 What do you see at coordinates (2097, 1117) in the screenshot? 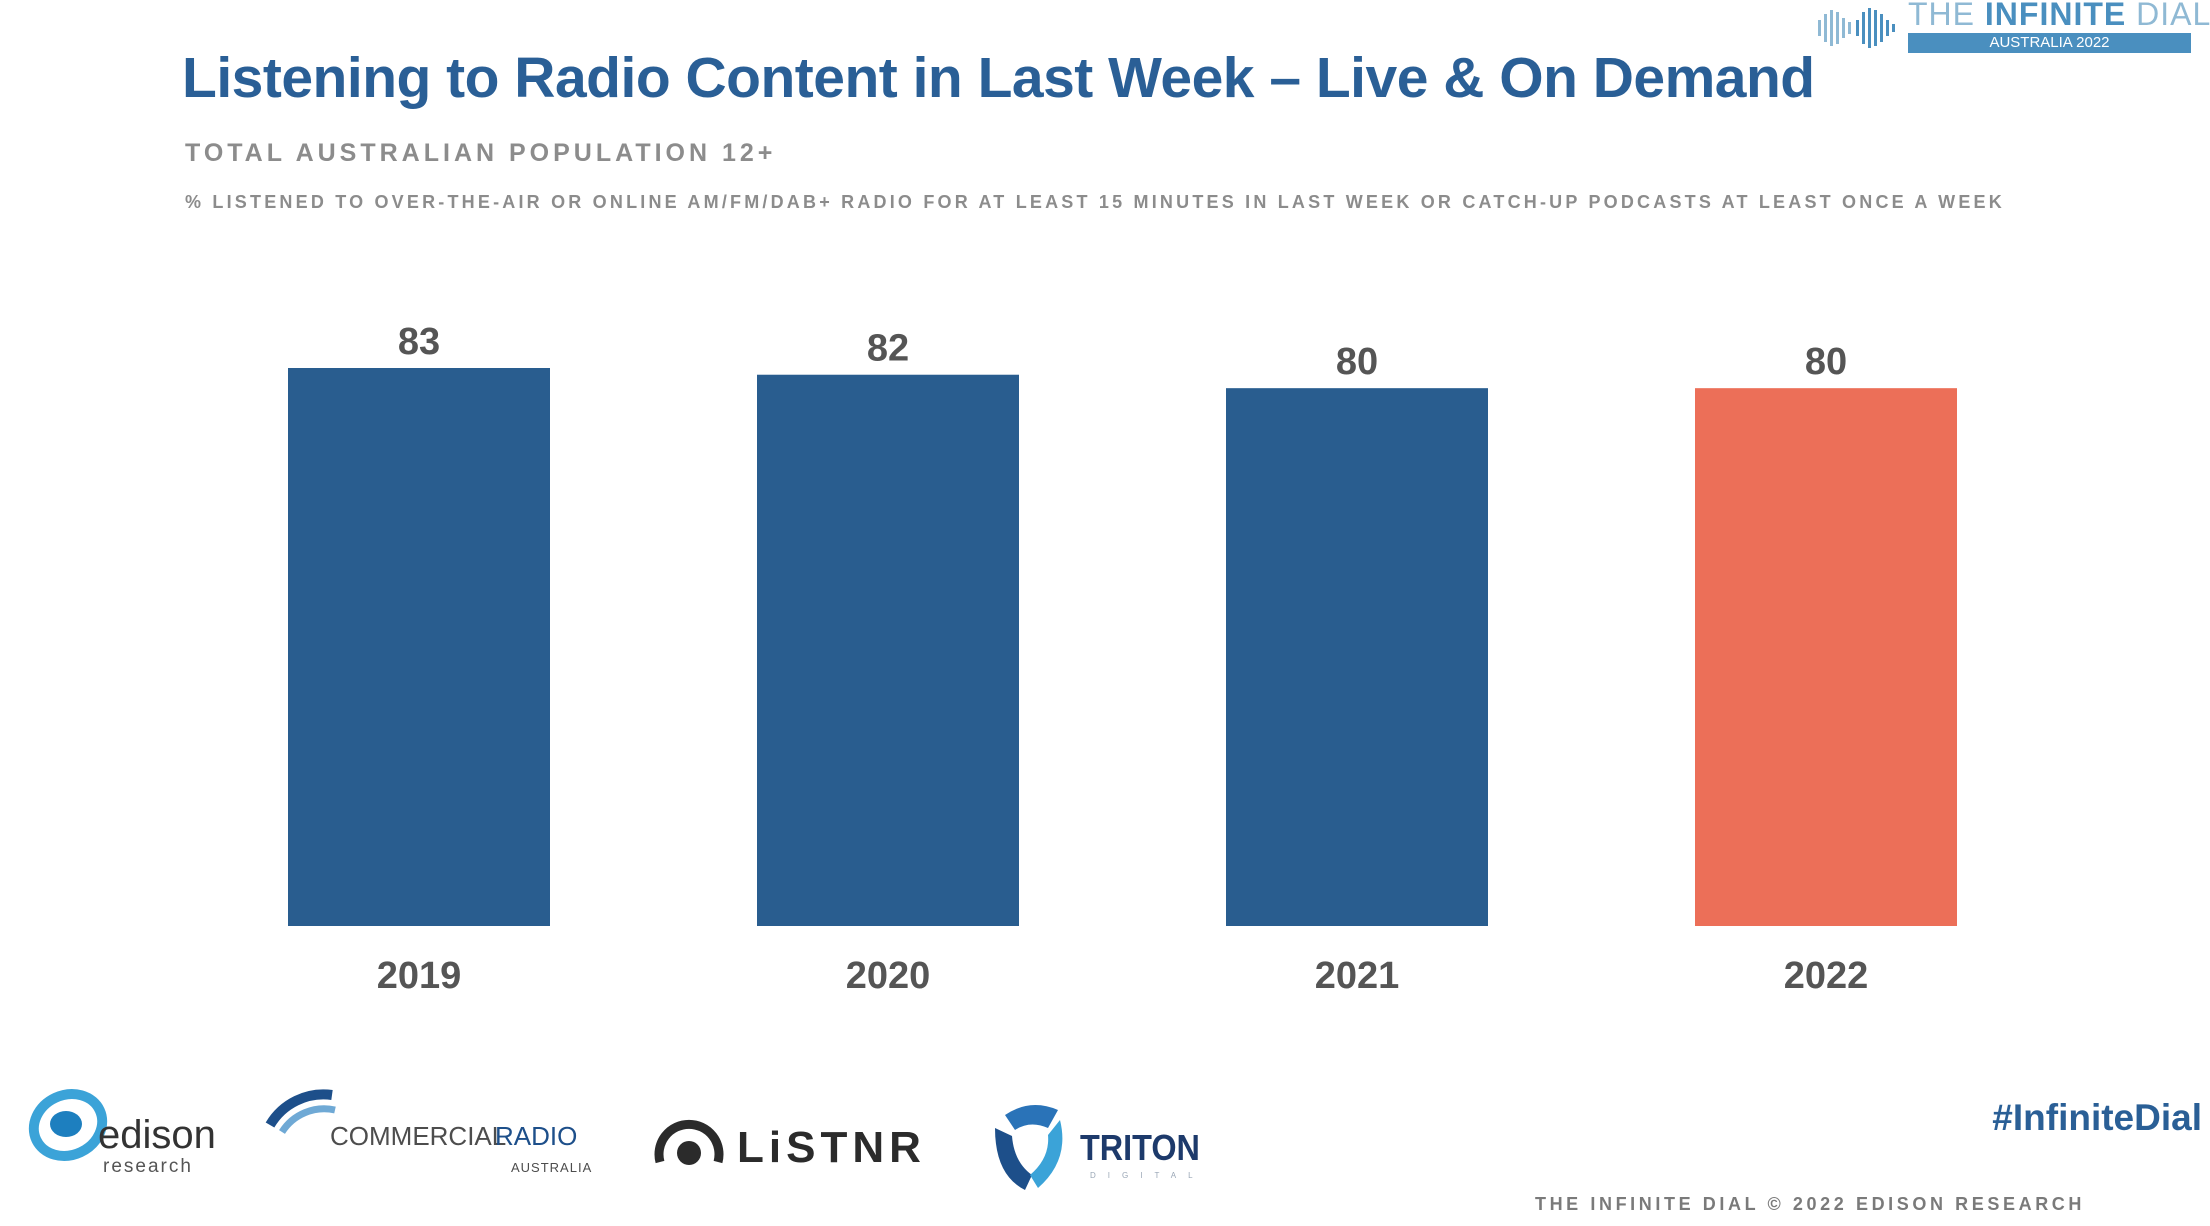
I see `hashtag: #InfiniteDial` at bounding box center [2097, 1117].